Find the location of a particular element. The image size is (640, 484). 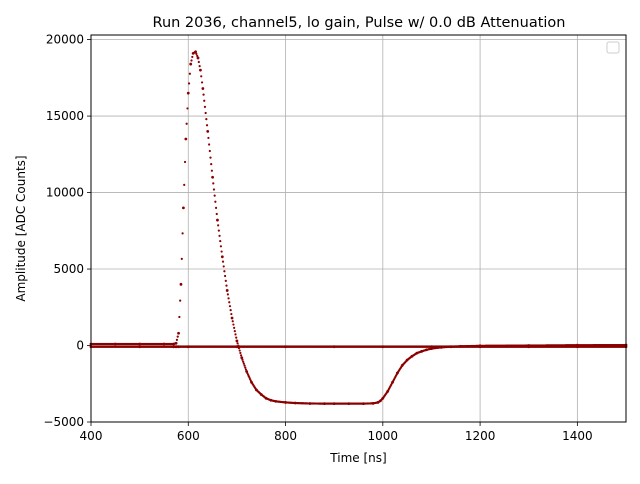

x-tick-label: 1400 is located at coordinates (577, 436).